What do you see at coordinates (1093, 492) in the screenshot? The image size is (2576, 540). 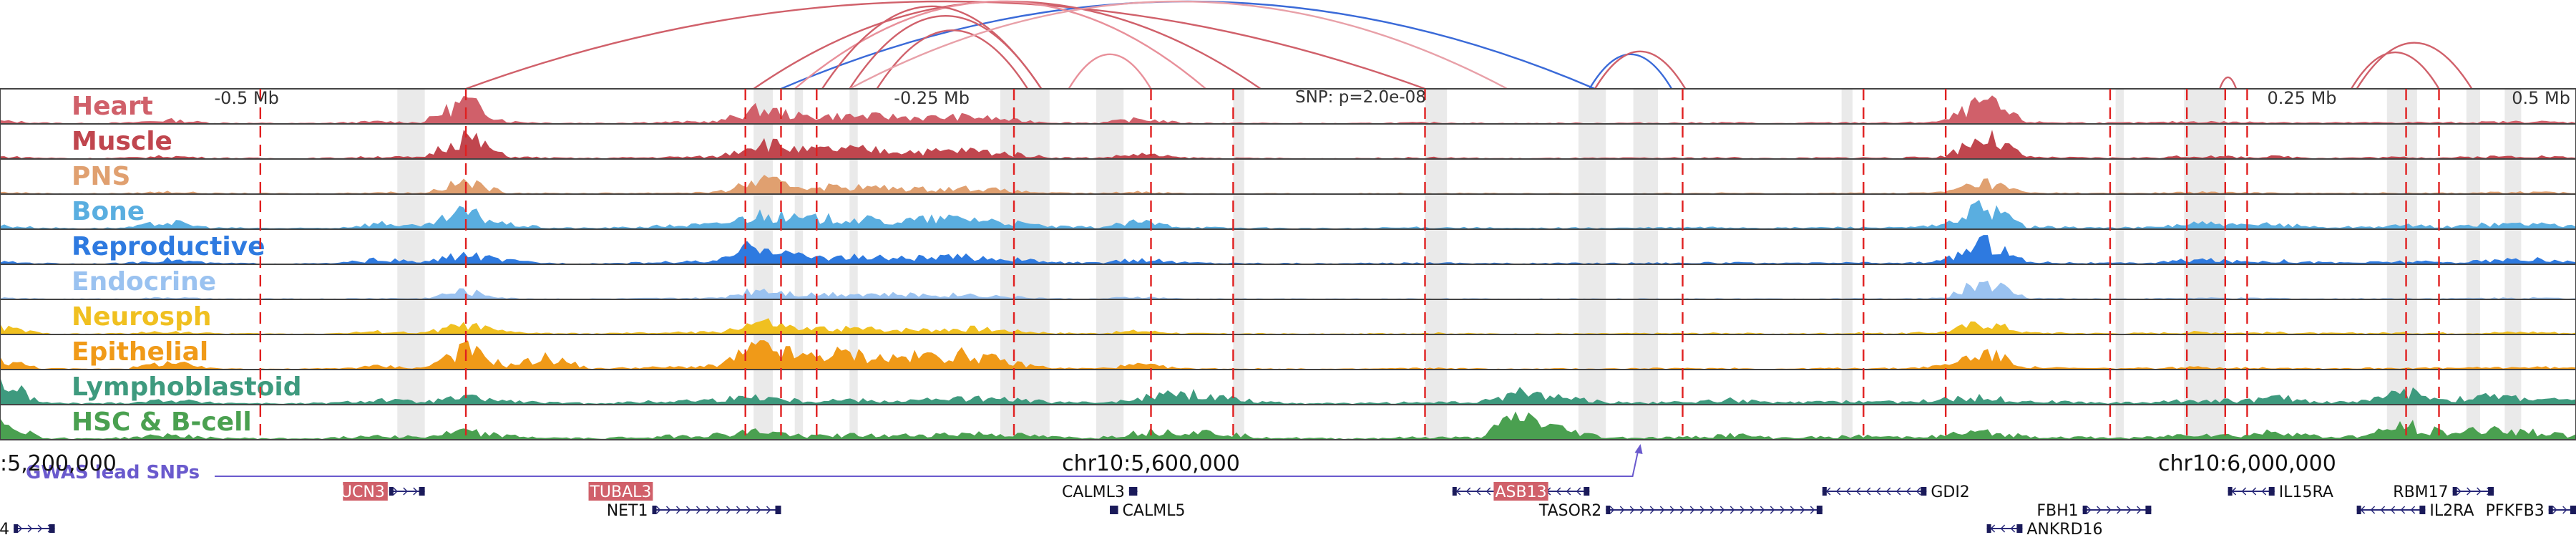 I see `gene-label: CALML3` at bounding box center [1093, 492].